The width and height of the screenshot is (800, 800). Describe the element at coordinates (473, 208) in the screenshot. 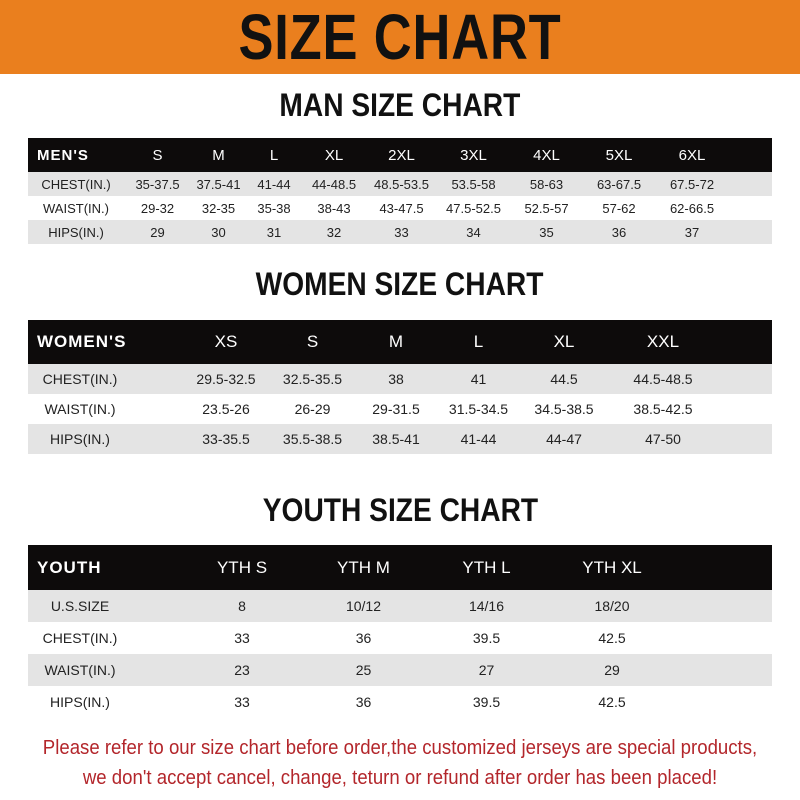

I see `measurement-value: 47.5-52.5` at that location.